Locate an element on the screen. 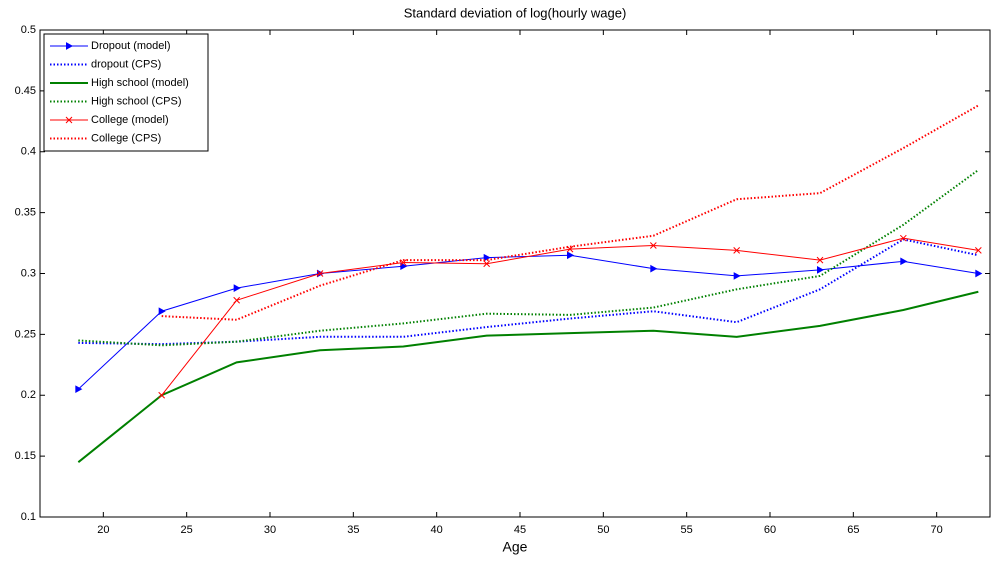  x-tick-label: 35 is located at coordinates (353, 530).